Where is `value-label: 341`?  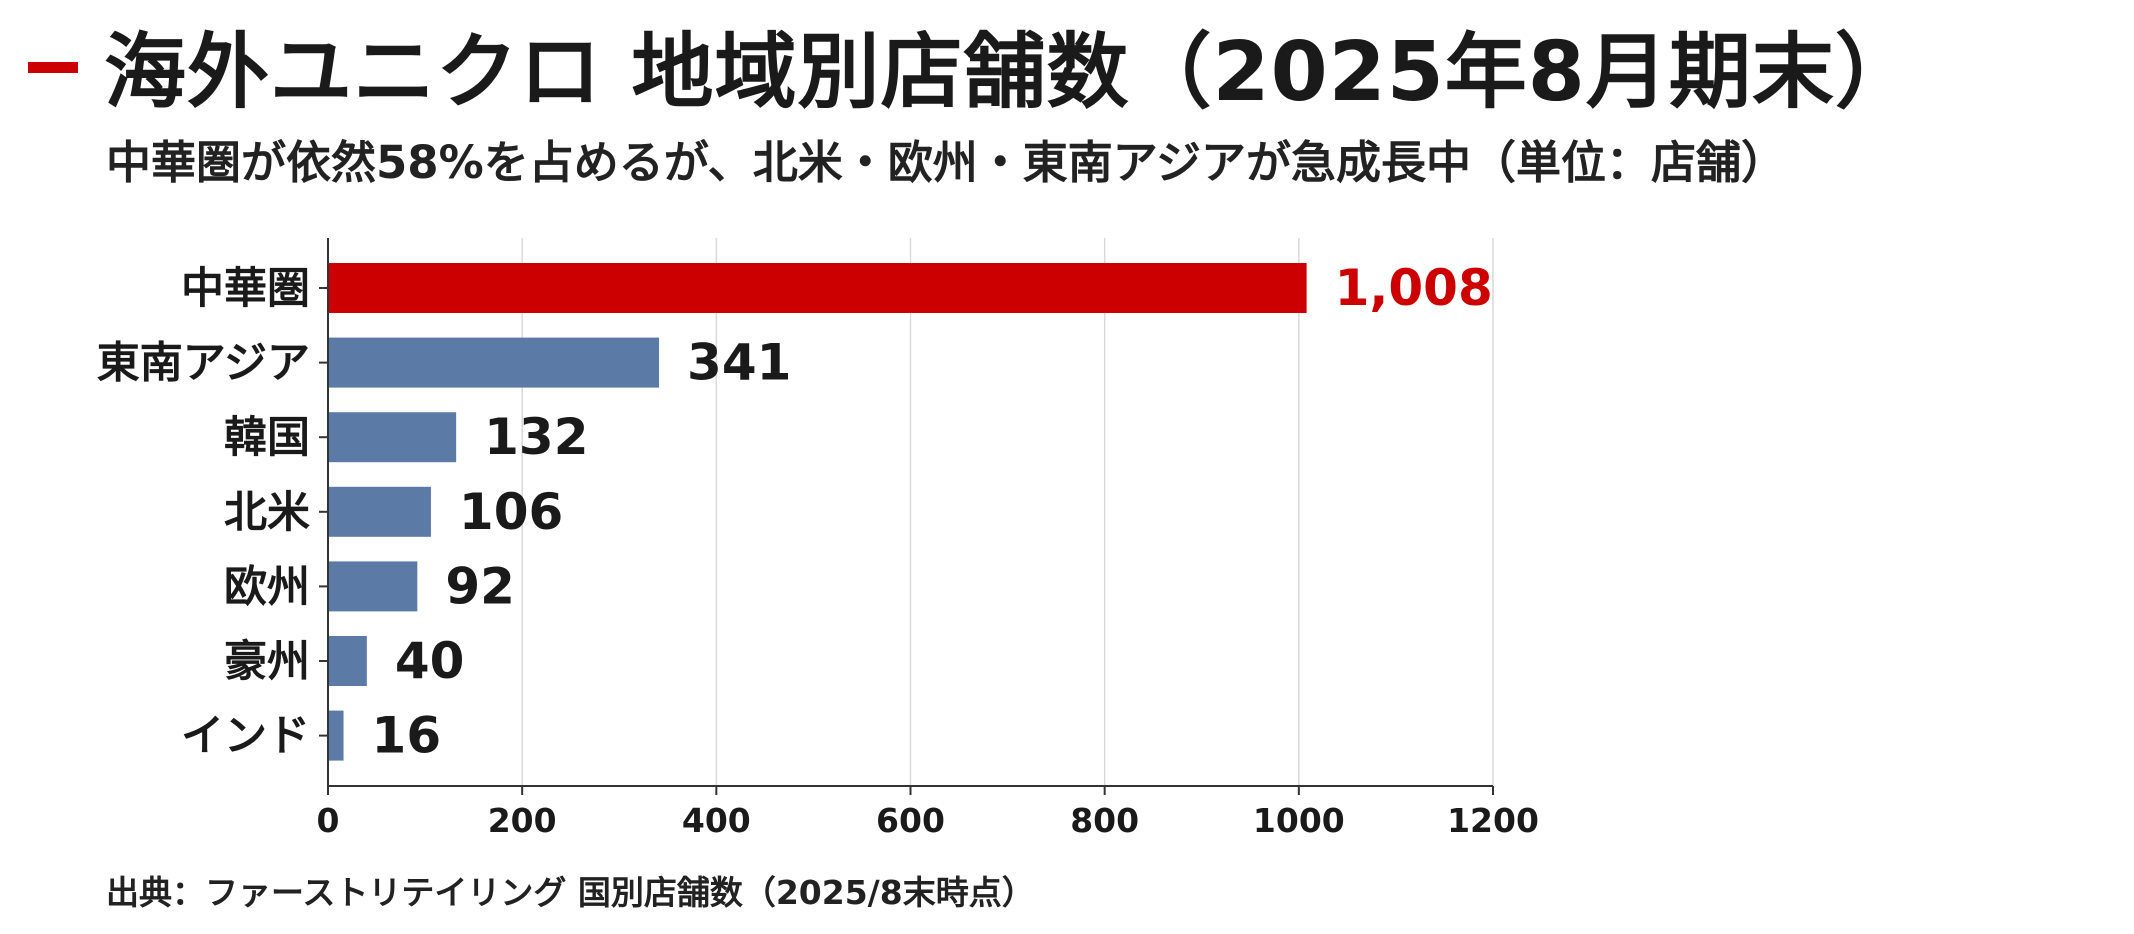
value-label: 341 is located at coordinates (739, 363).